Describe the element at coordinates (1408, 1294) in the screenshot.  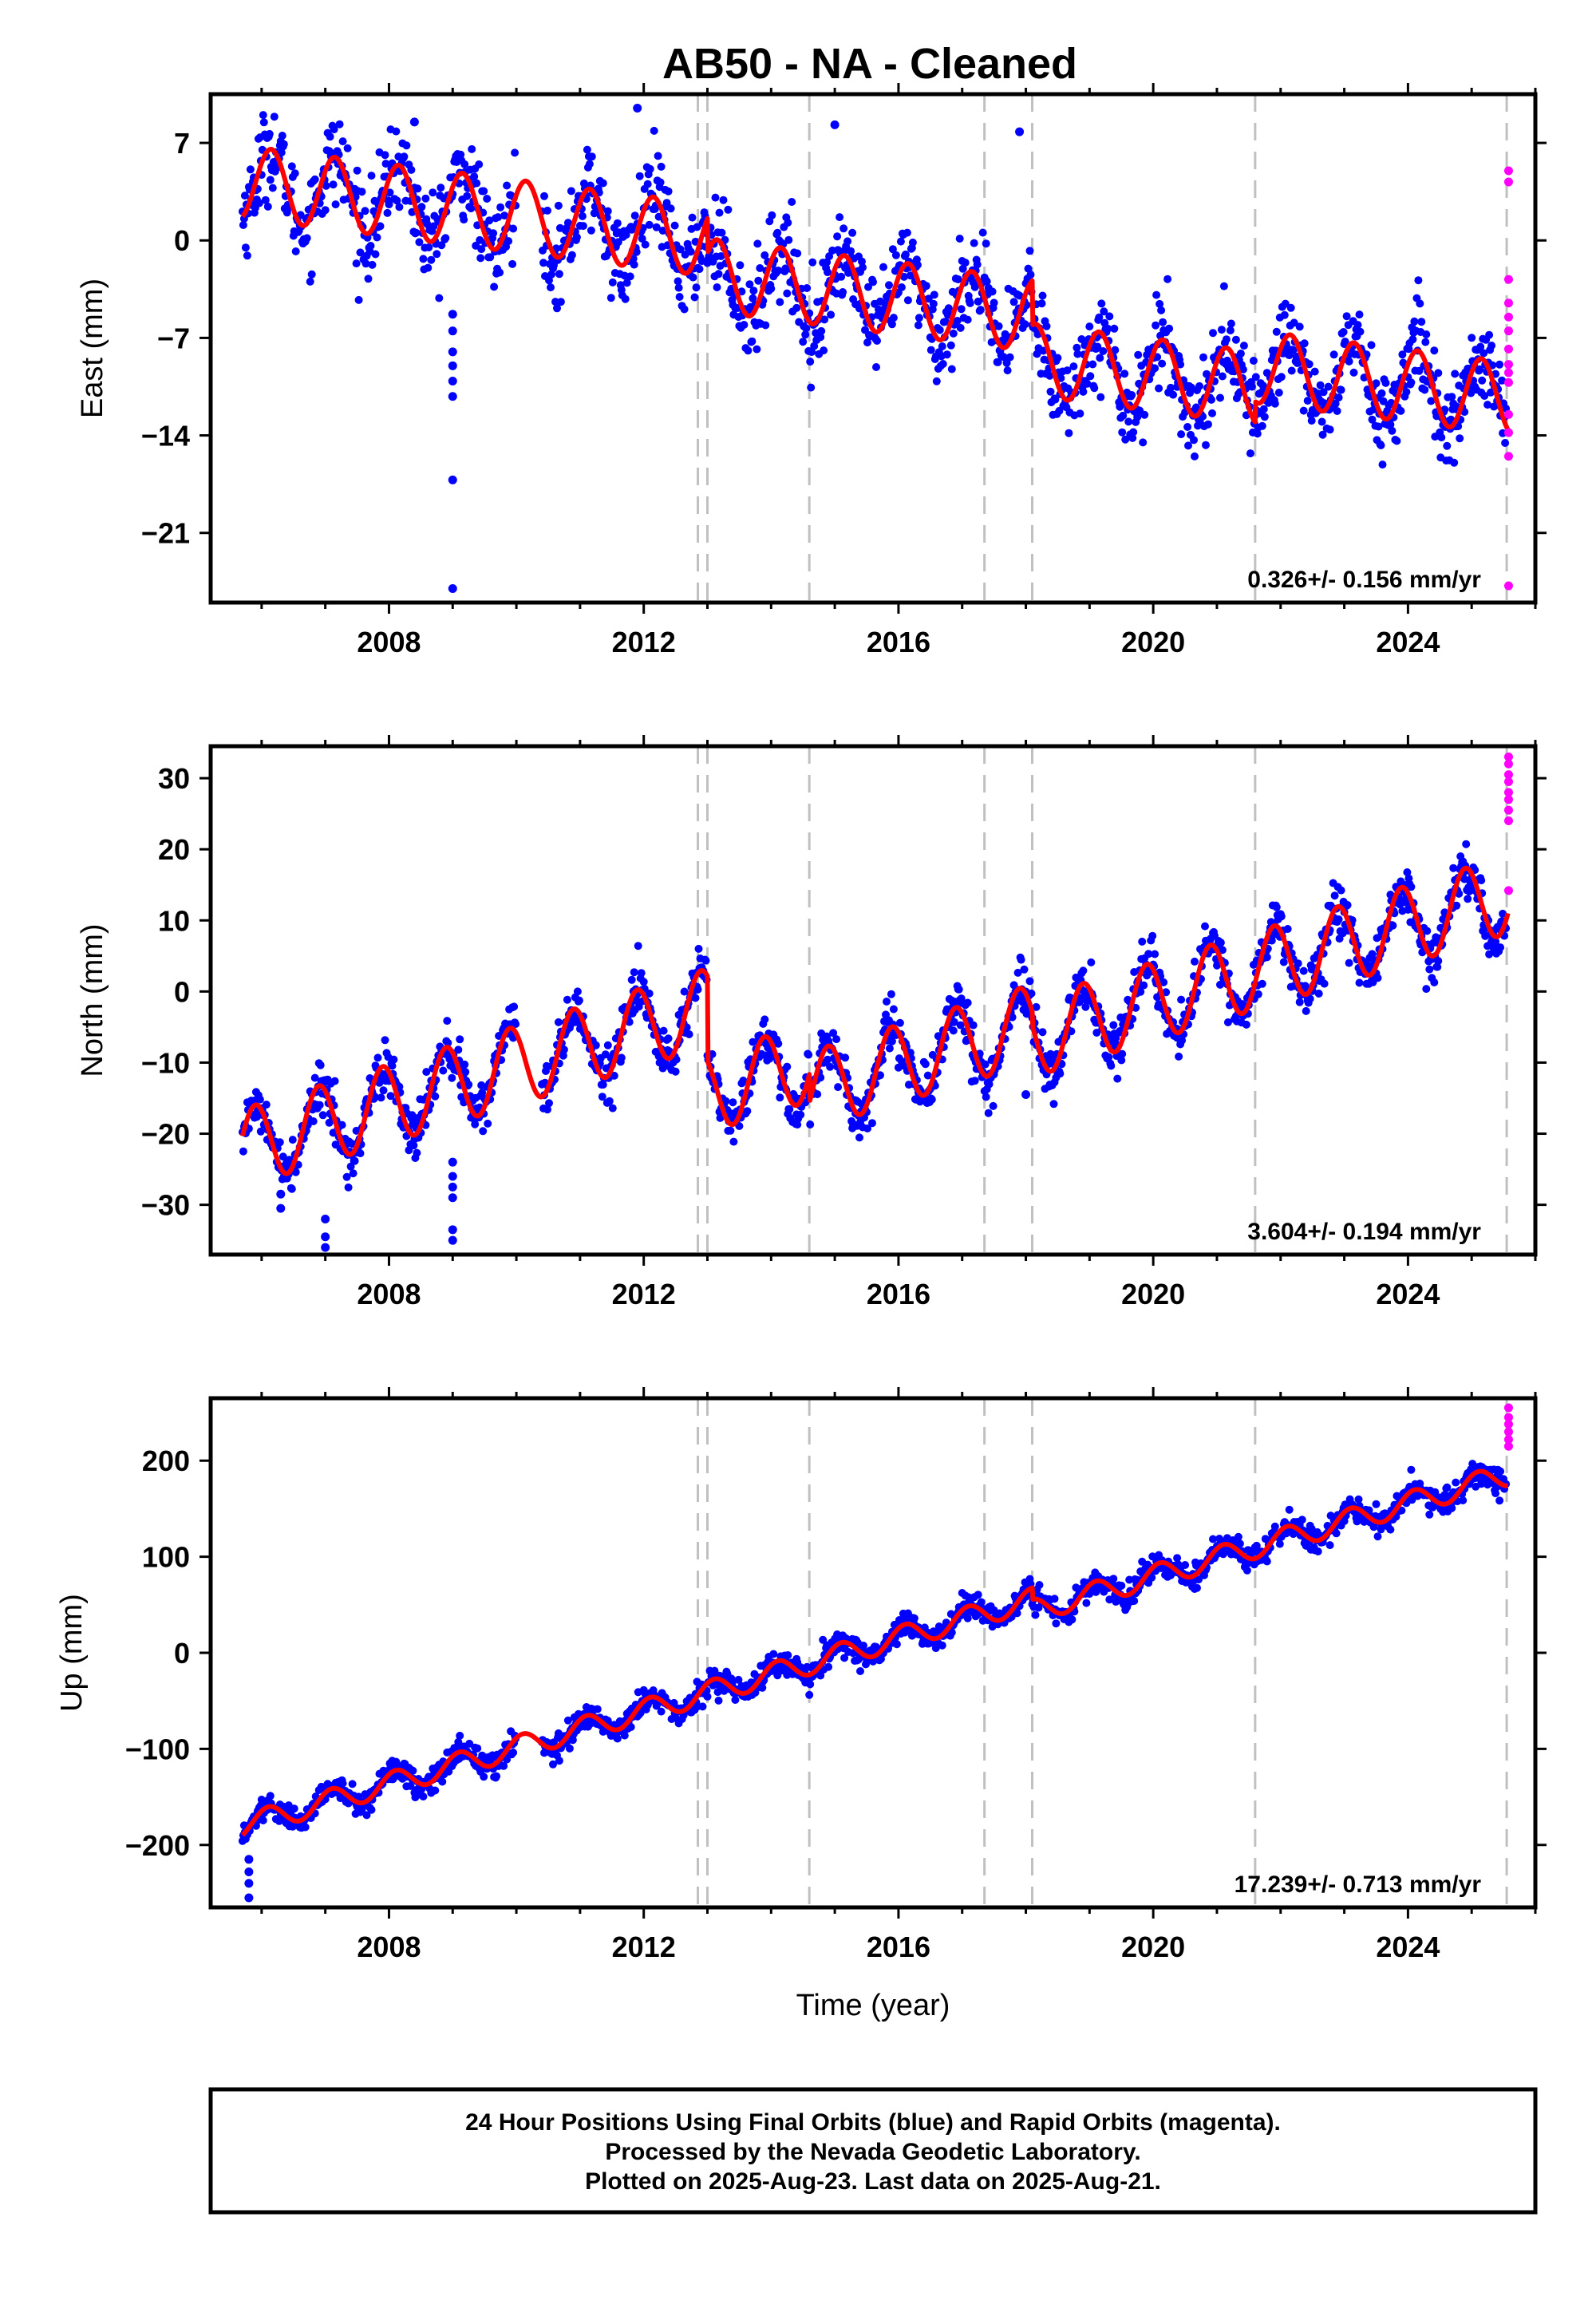
I see `x-tick-label: 2024` at that location.